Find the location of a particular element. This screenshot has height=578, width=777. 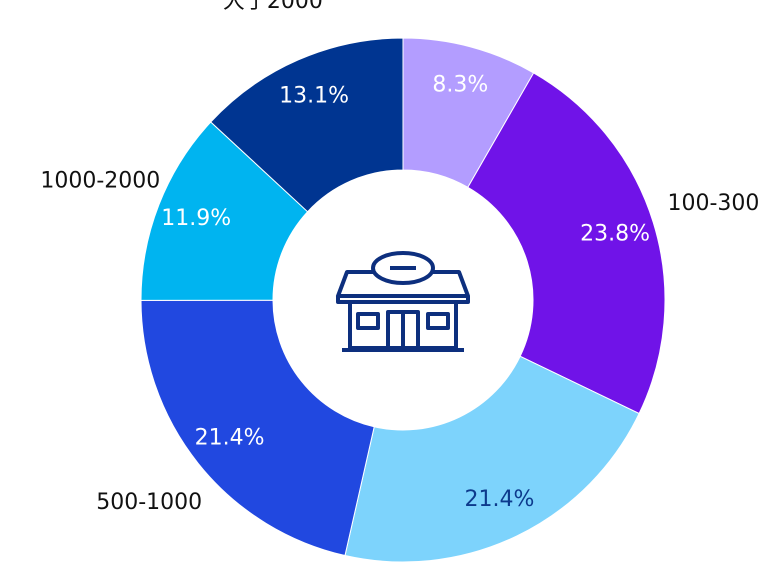

value-label: 11.9% is located at coordinates (196, 218).